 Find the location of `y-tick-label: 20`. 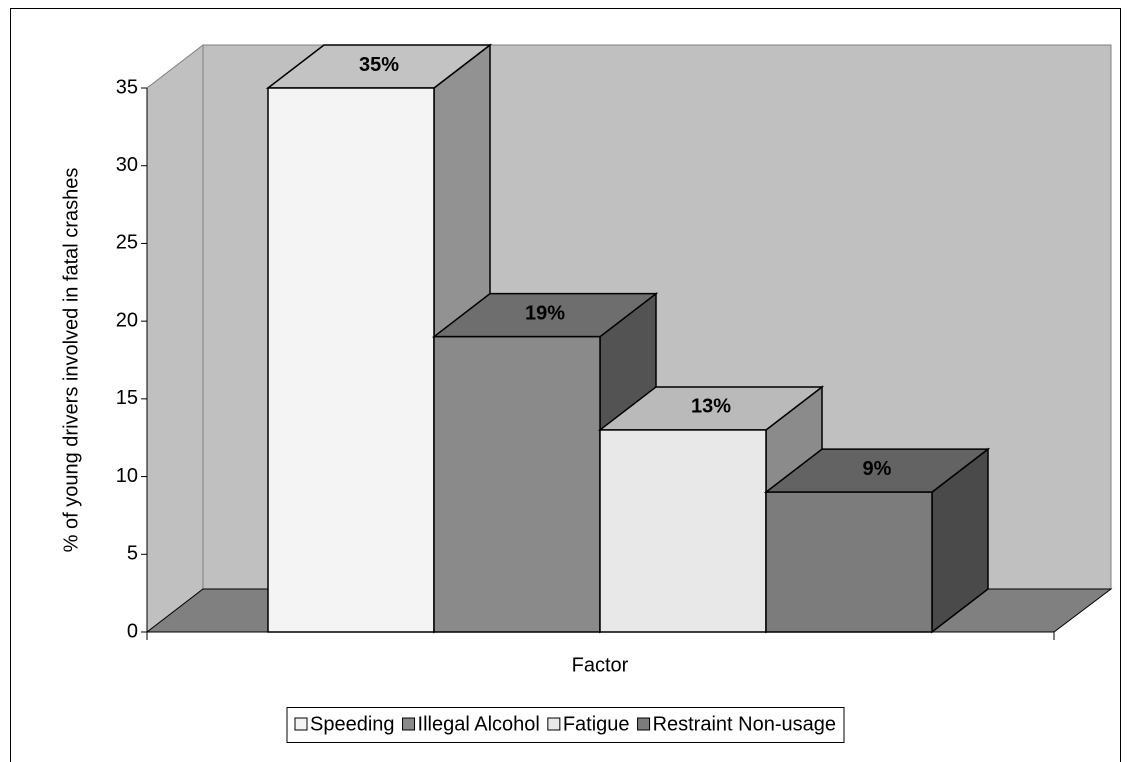

y-tick-label: 20 is located at coordinates (127, 320).